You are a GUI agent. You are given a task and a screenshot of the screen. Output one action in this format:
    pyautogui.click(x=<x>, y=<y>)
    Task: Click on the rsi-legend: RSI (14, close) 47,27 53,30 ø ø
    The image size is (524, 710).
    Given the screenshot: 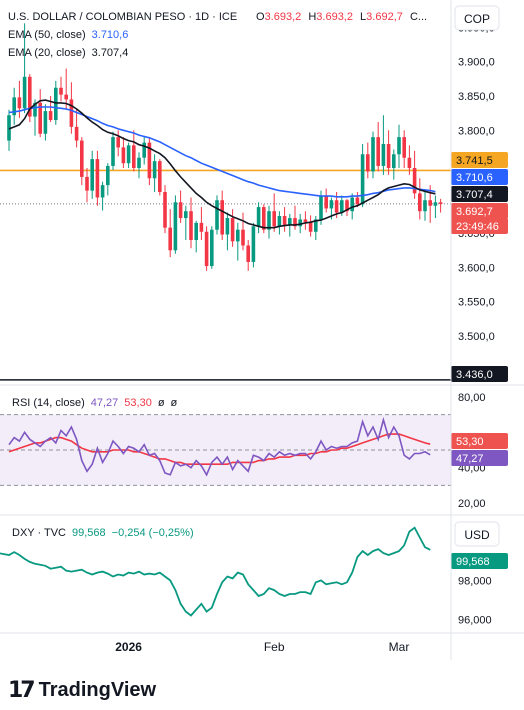 What is the action you would take?
    pyautogui.click(x=95, y=403)
    